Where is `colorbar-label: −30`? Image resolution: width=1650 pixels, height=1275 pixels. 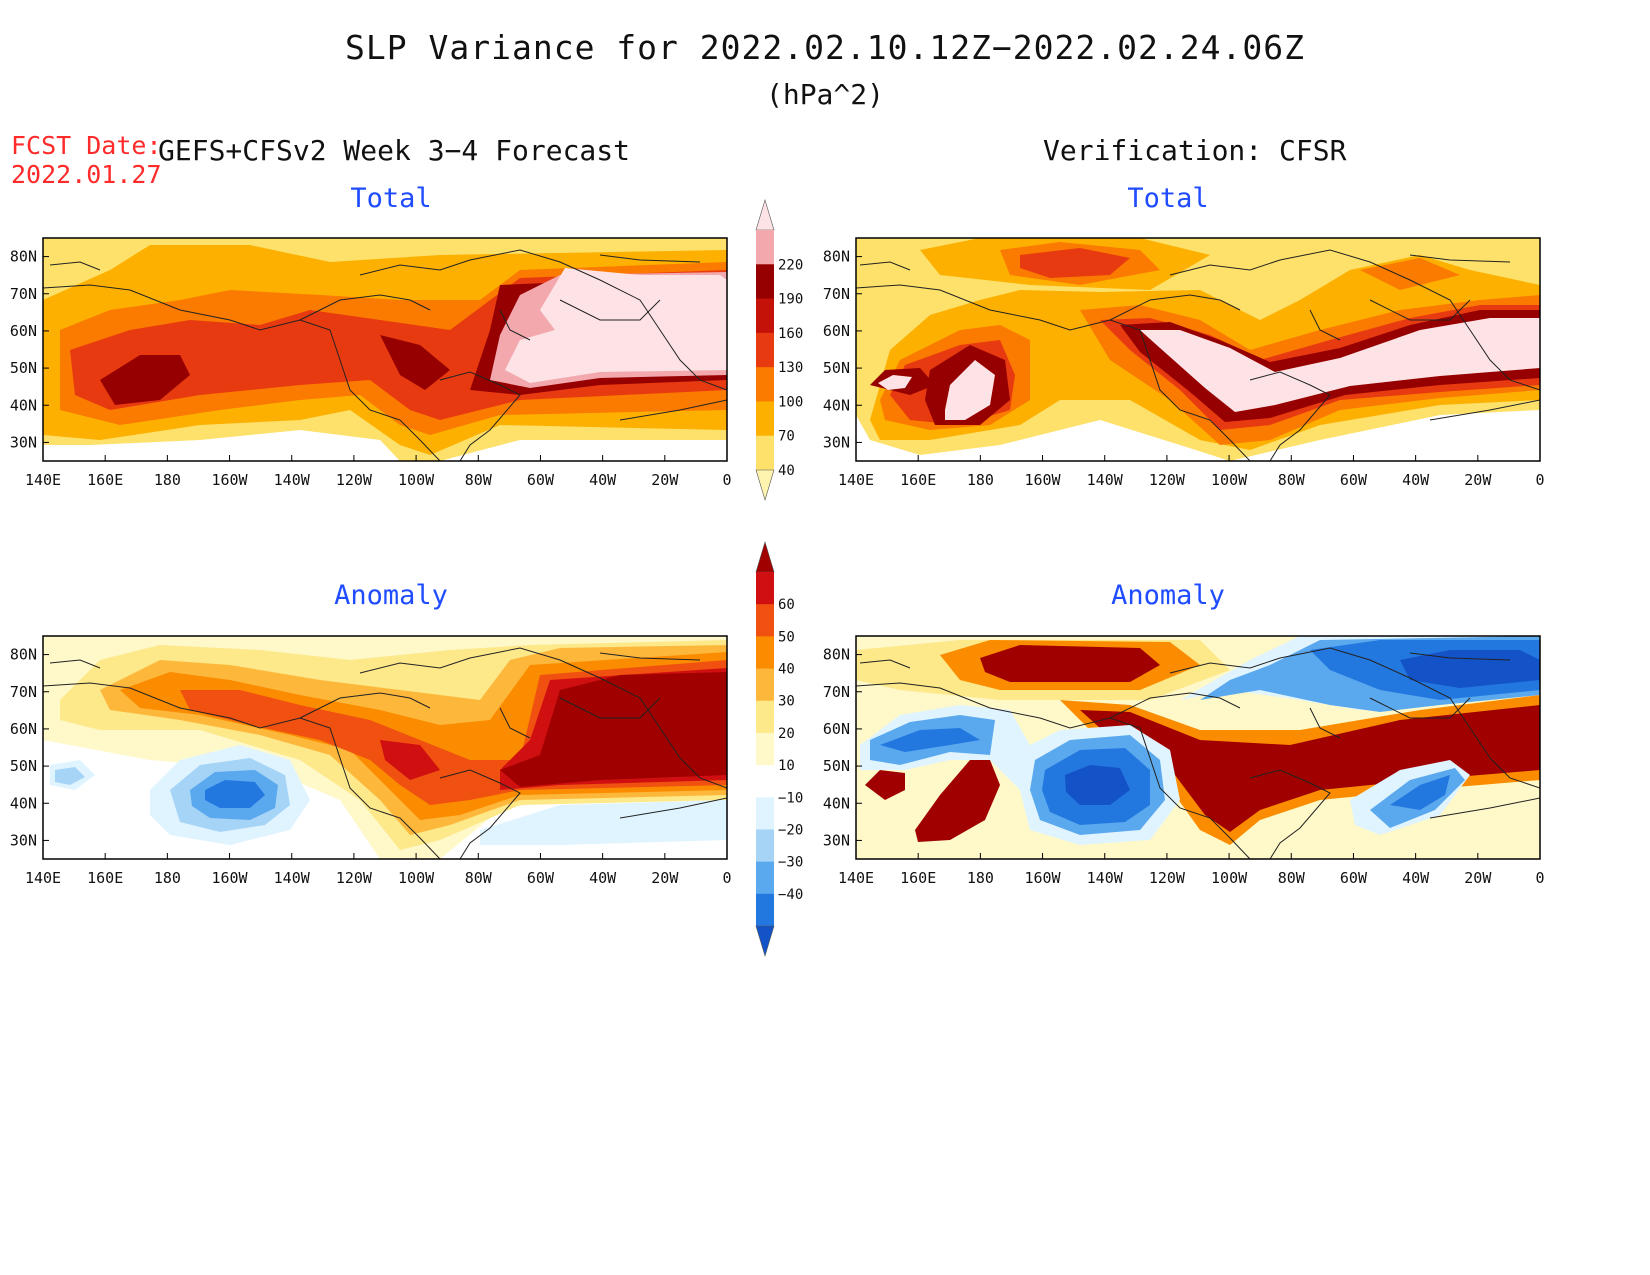
colorbar-label: −30 is located at coordinates (790, 863).